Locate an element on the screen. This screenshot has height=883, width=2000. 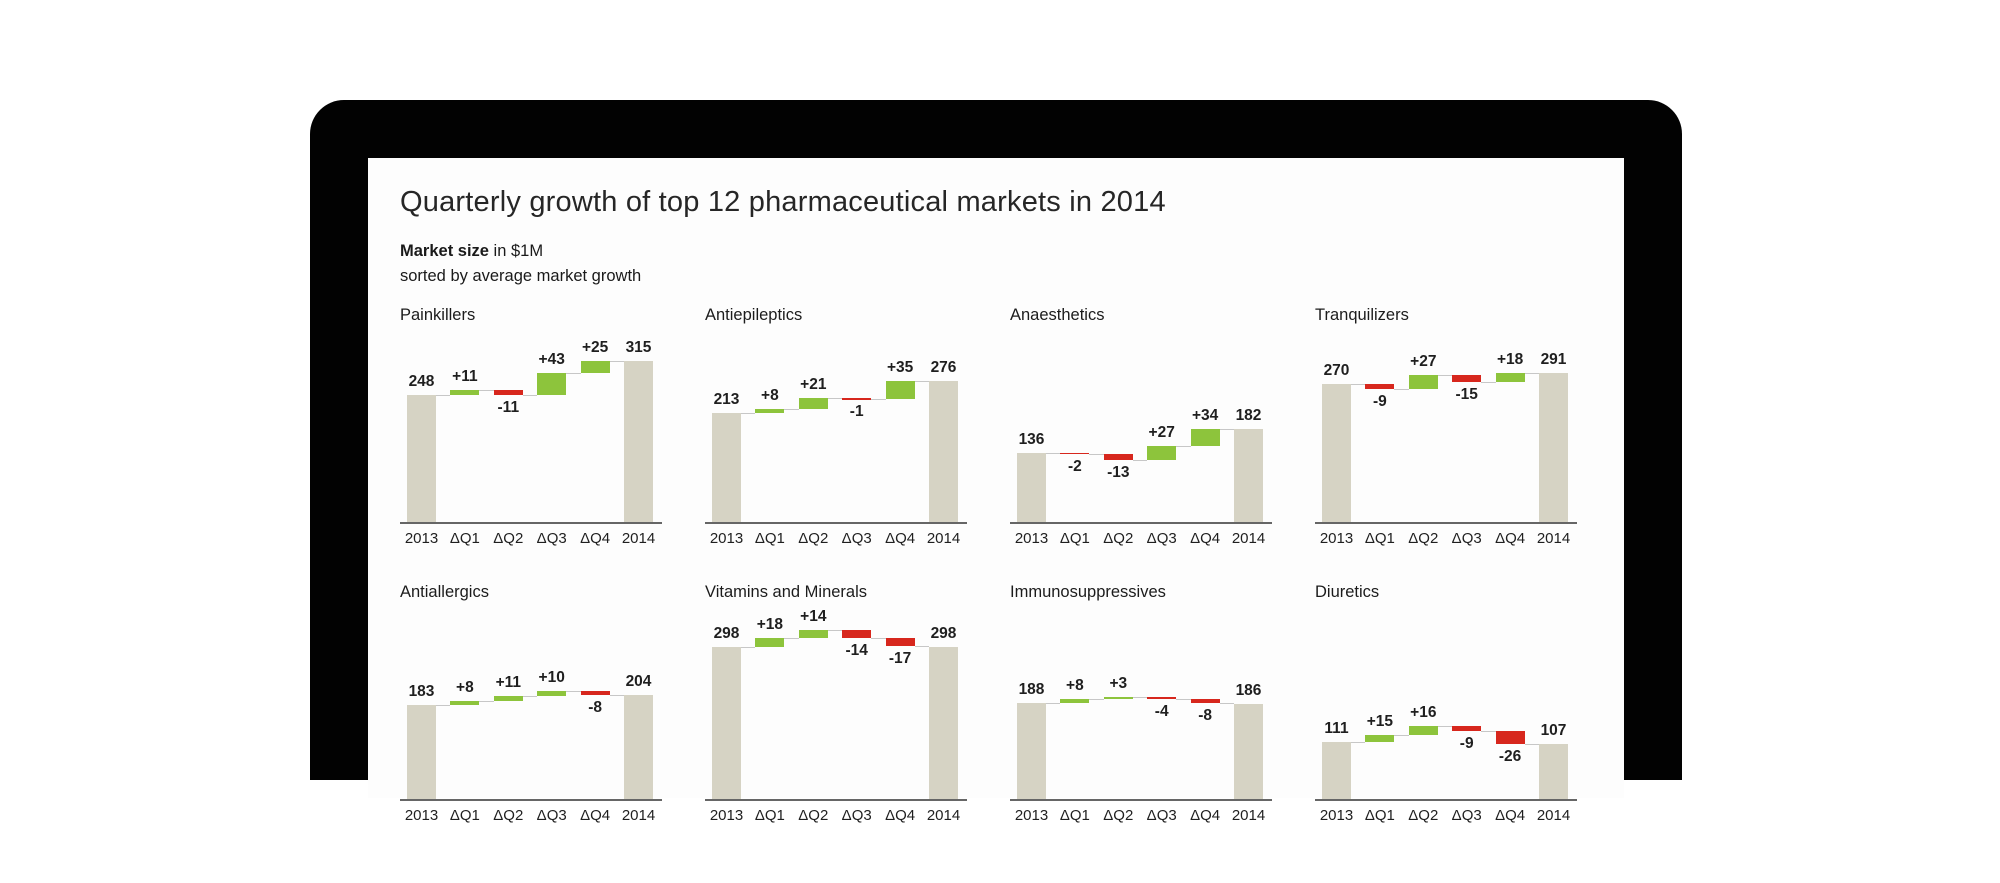
value-label: 276 is located at coordinates (943, 367).